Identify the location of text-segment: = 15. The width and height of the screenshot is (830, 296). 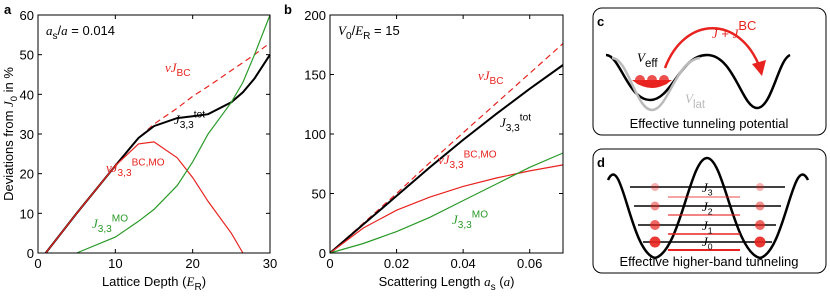
(384, 30).